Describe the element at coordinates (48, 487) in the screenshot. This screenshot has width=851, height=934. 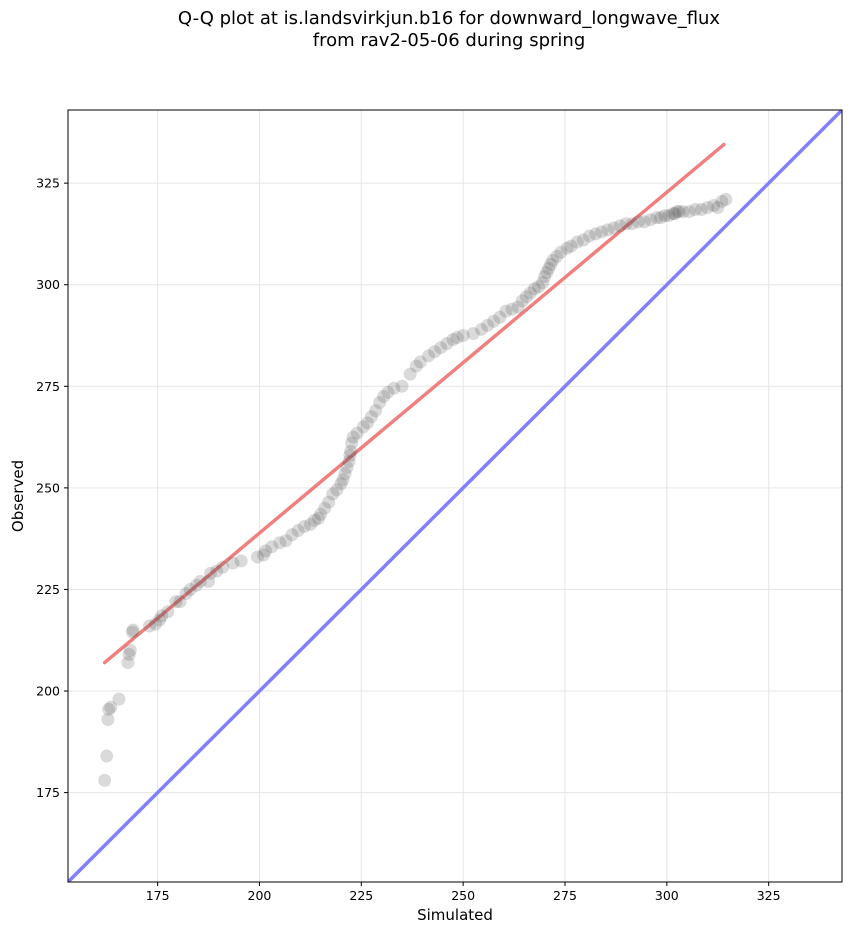
I see `y-tick-label: 250` at that location.